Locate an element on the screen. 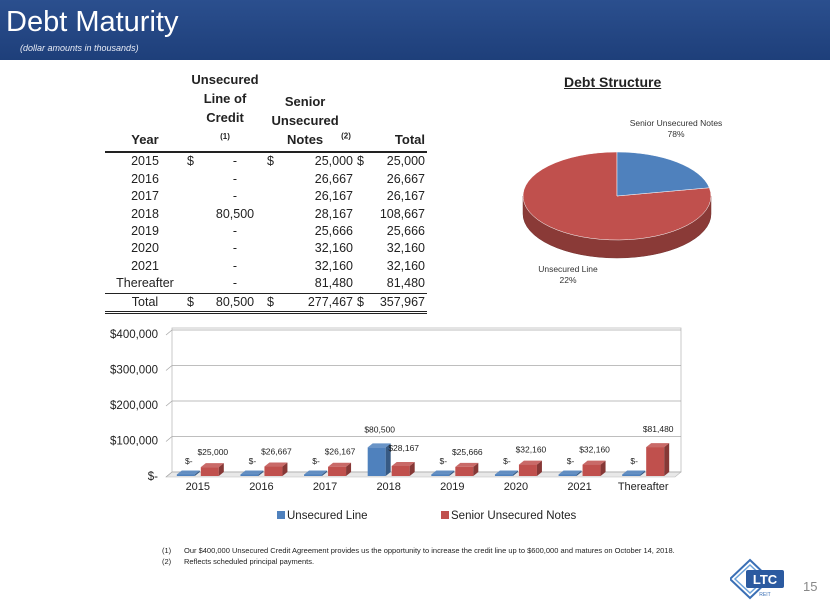 The image size is (830, 604). page-number: 15 is located at coordinates (810, 586).